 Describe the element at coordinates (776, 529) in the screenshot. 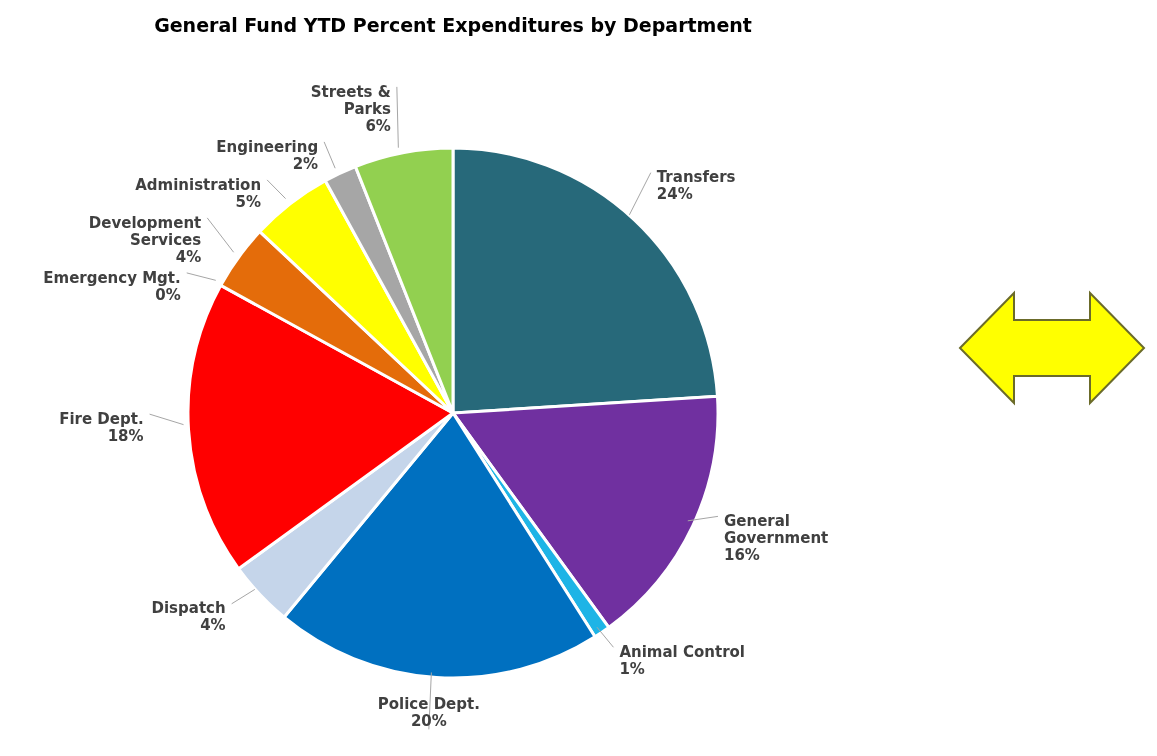

I see `slice-label: General Government` at that location.